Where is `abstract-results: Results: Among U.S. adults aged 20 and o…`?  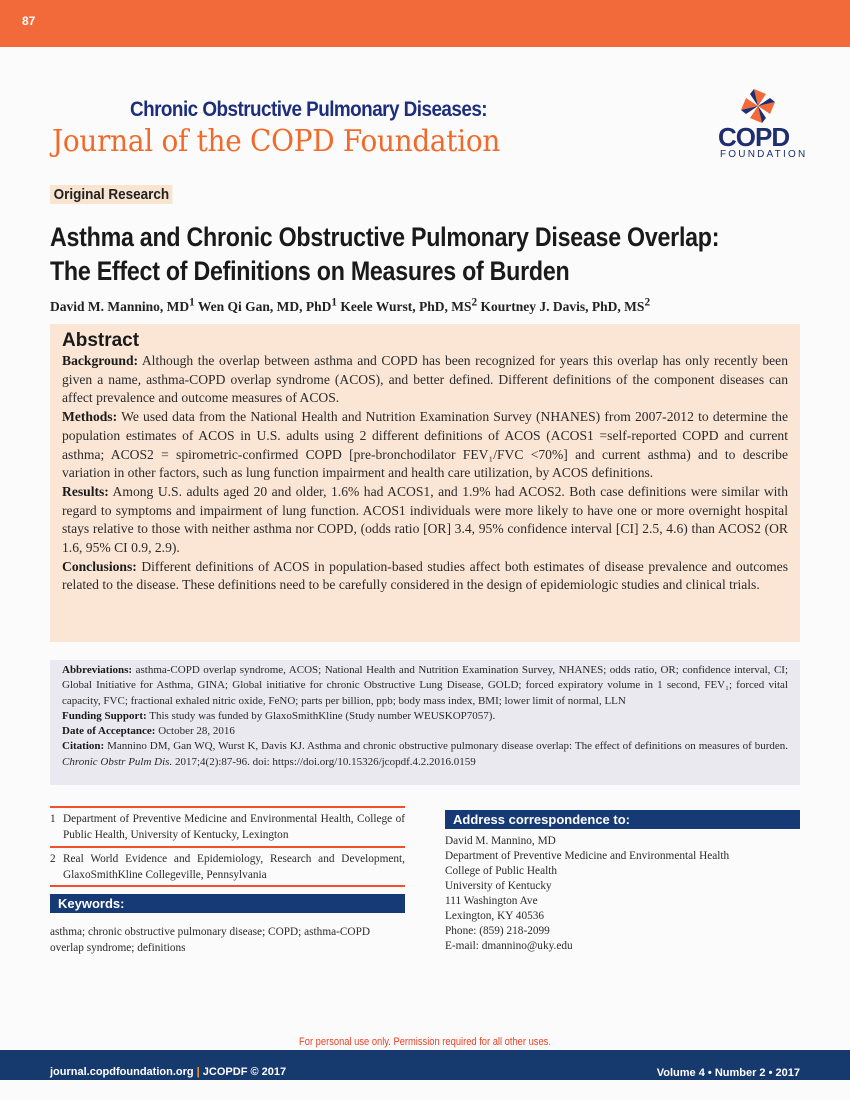
abstract-results: Results: Among U.S. adults aged 20 and o… is located at coordinates (425, 519).